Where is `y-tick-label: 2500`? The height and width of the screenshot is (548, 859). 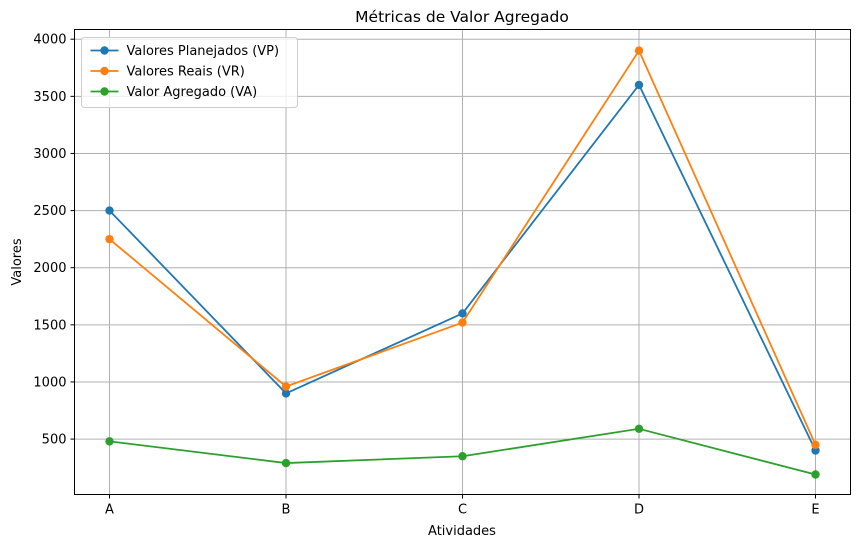
y-tick-label: 2500 is located at coordinates (49, 211).